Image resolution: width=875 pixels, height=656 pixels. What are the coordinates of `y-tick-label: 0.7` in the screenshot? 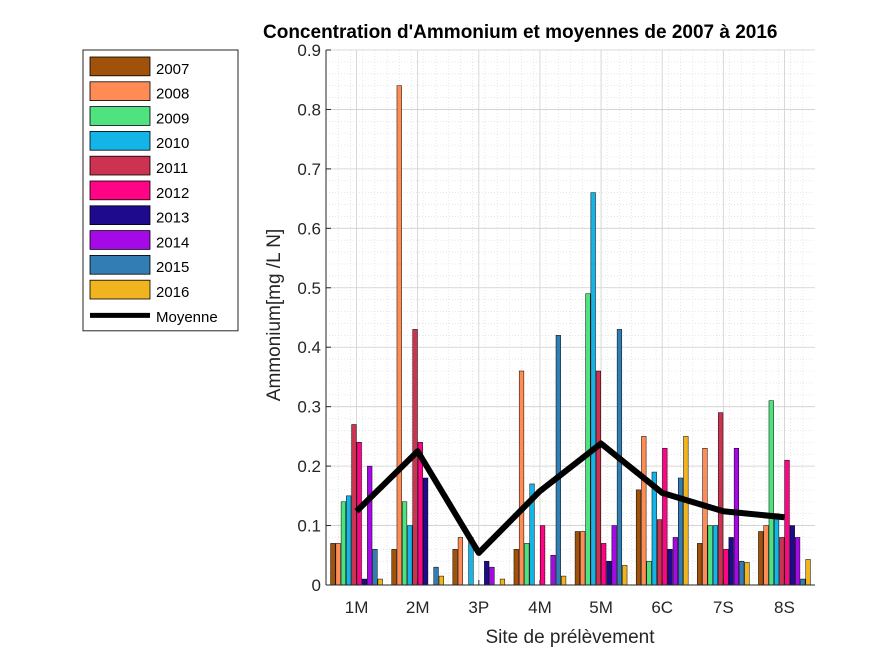 It's located at (309, 169).